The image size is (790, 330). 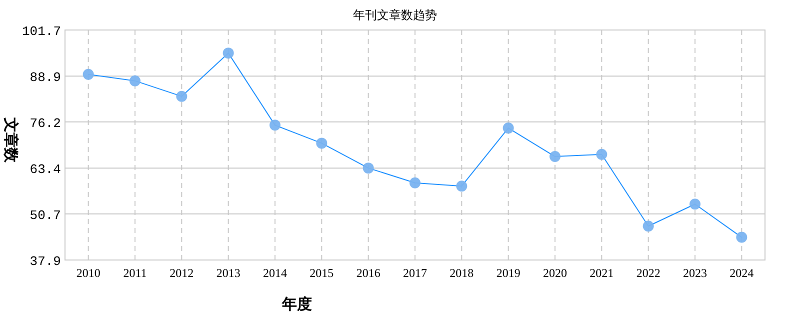 I want to click on y-tick-label: 37.9, so click(x=45, y=261).